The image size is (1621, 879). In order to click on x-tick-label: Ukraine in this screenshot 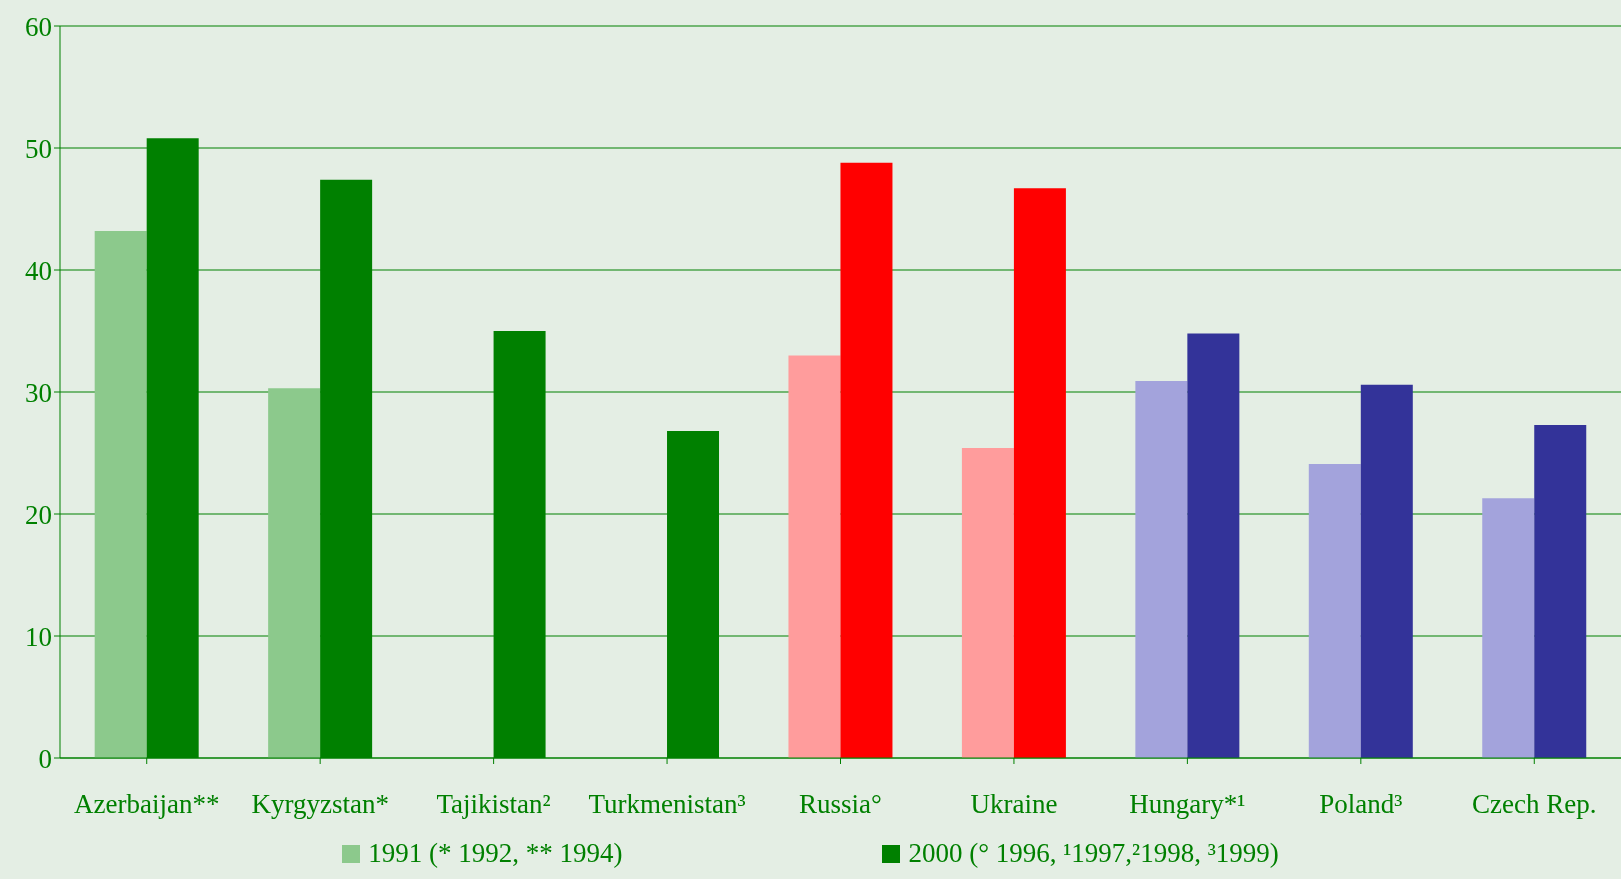, I will do `click(1014, 804)`.